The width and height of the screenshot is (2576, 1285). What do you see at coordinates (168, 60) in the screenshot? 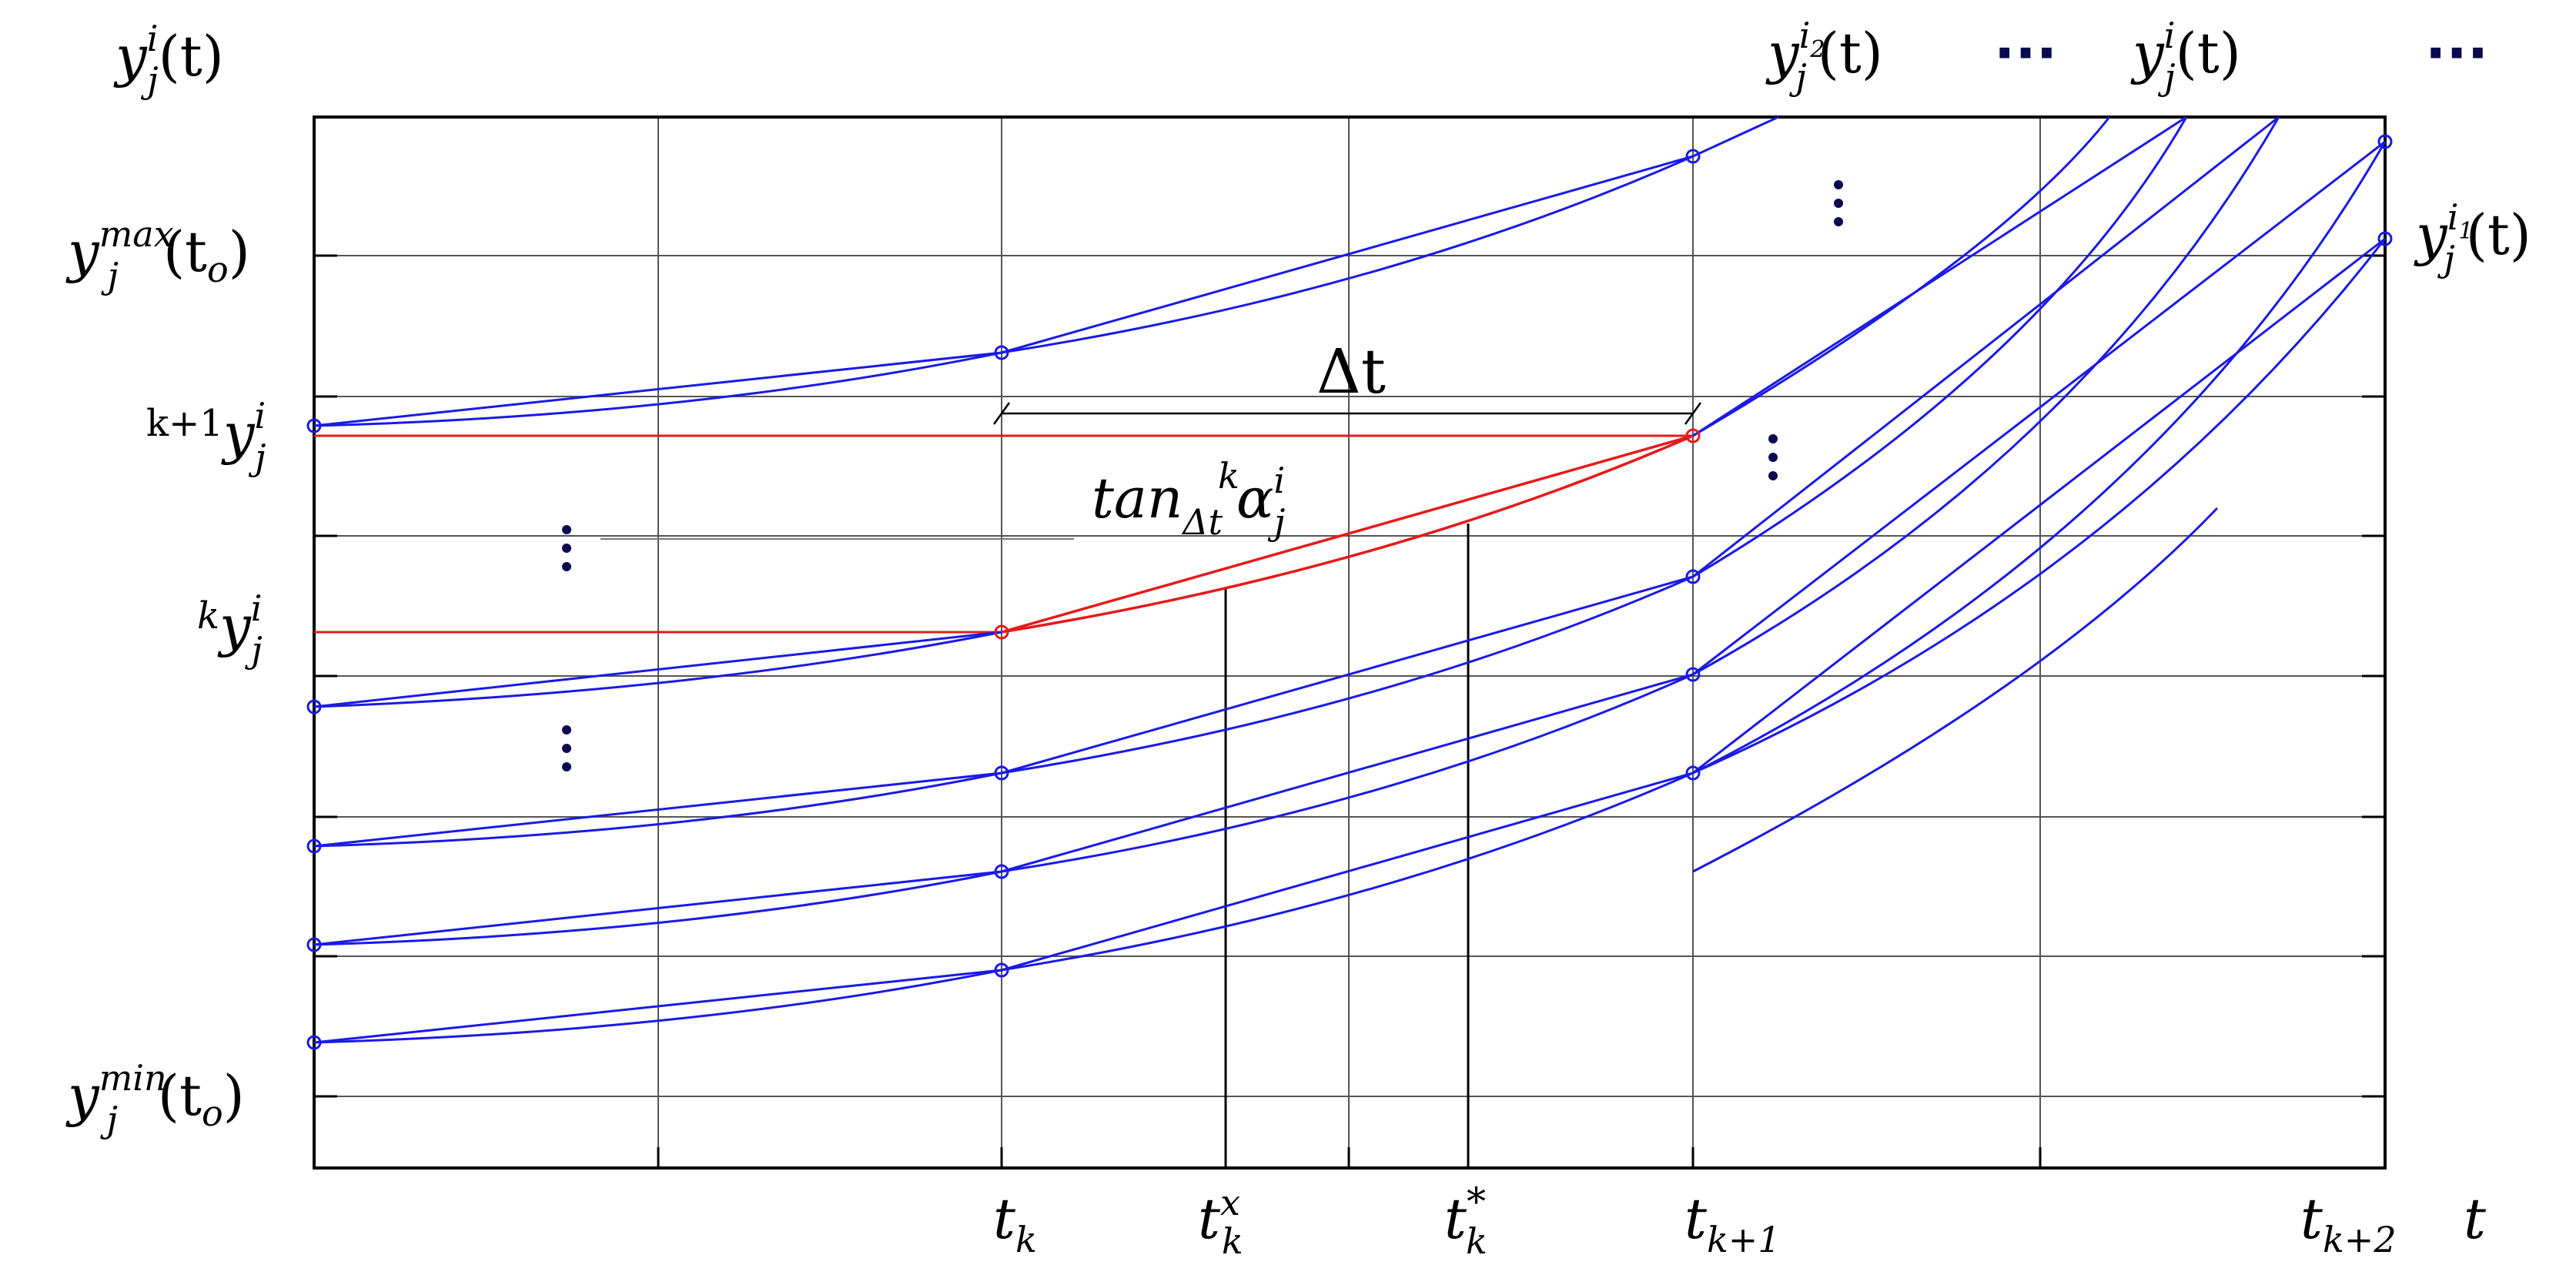
I see `y-axis-label: yi j(t)` at bounding box center [168, 60].